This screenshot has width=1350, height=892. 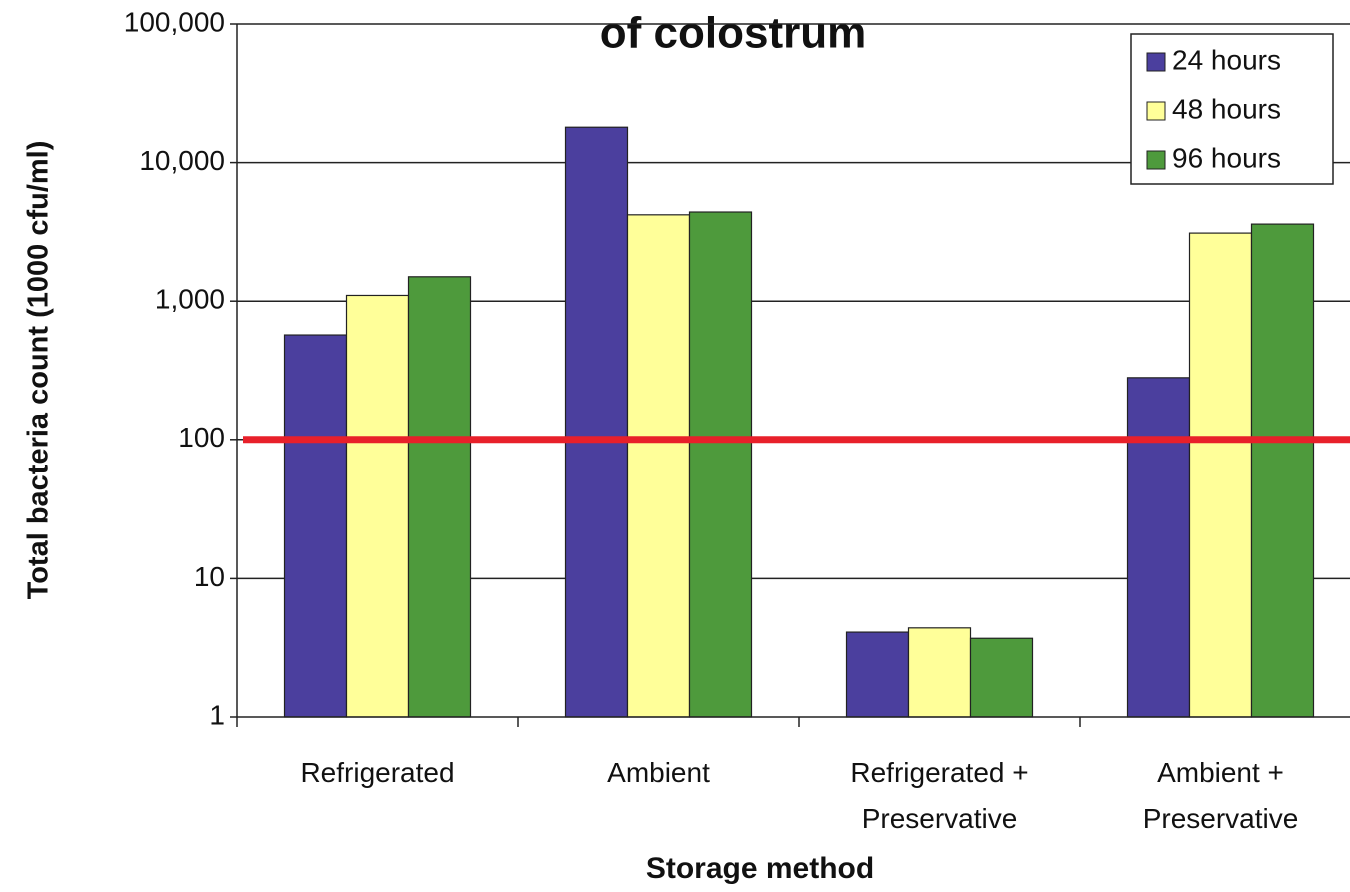 I want to click on x-tick-label-line: Refrigerated +, so click(x=939, y=772).